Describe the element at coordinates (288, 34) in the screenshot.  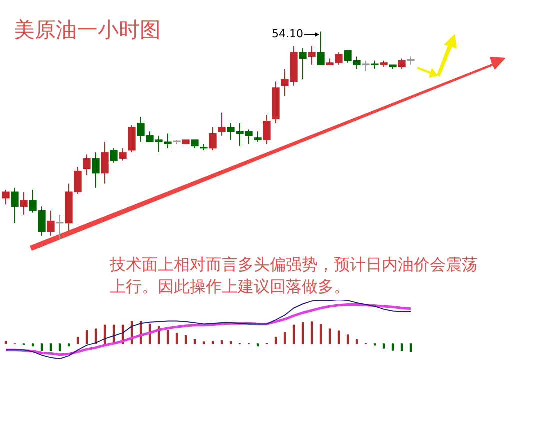
I see `annotation: 54.10` at that location.